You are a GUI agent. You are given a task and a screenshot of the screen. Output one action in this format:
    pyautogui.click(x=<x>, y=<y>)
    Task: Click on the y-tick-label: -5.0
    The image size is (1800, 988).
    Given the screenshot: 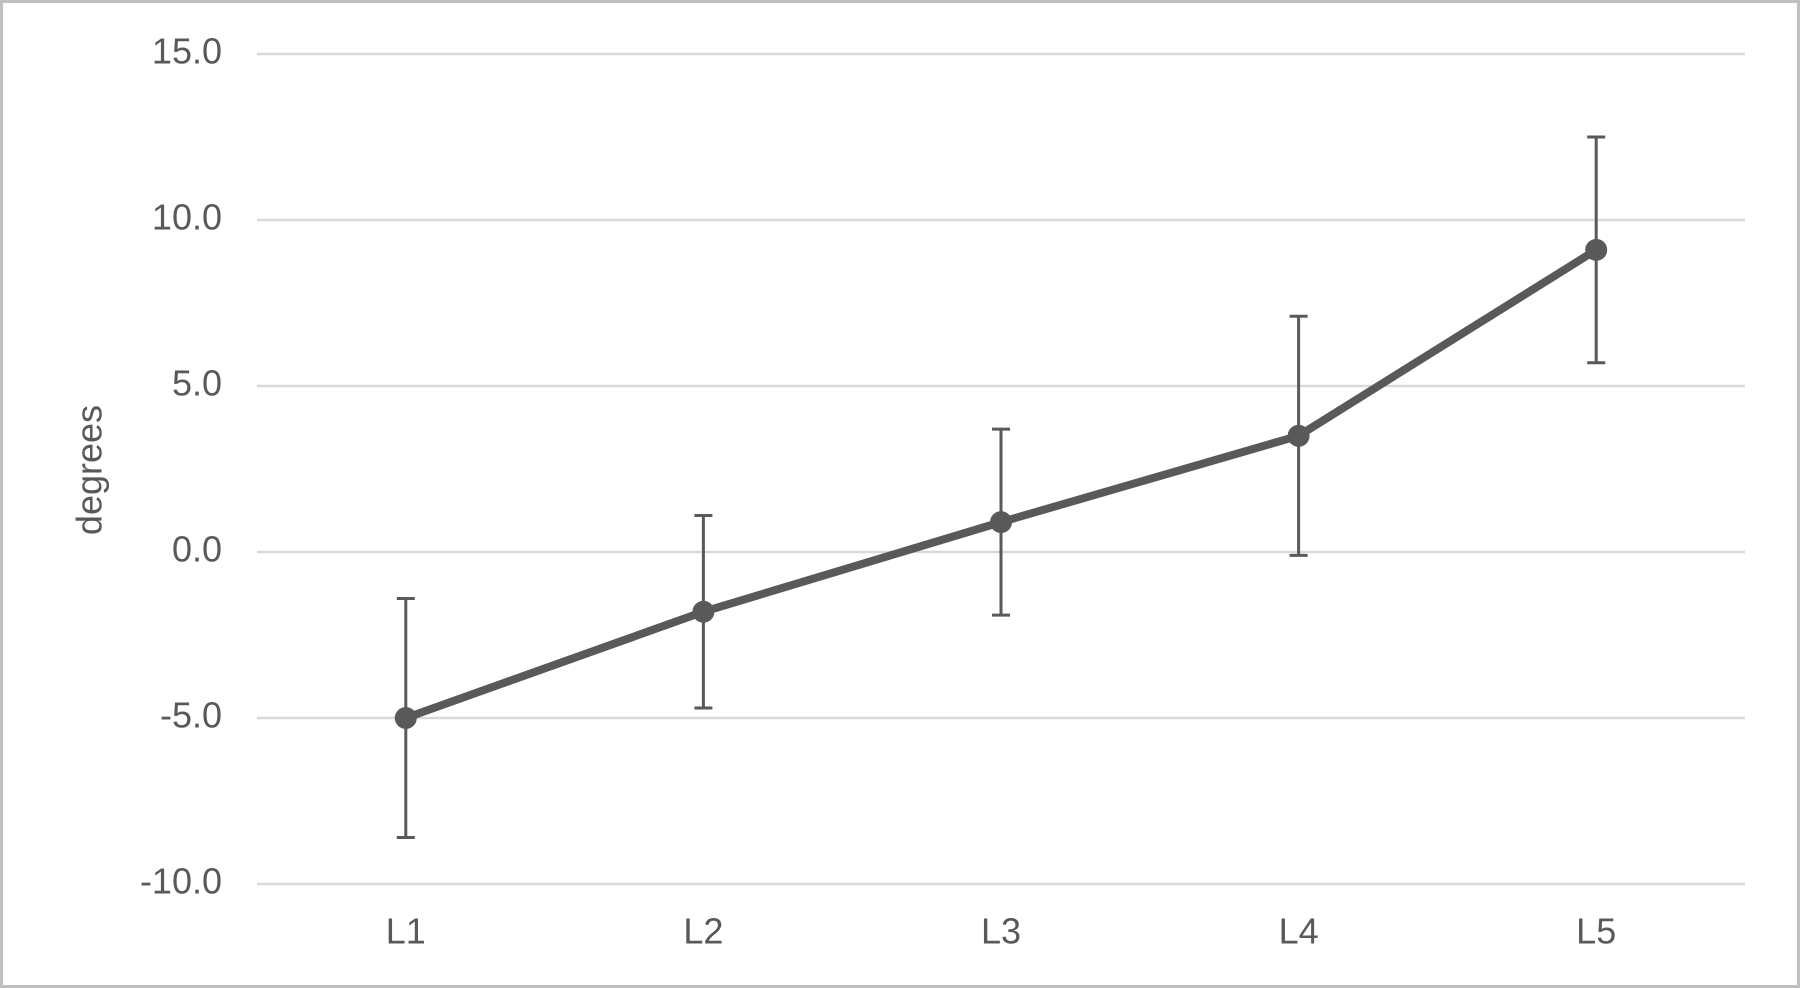 What is the action you would take?
    pyautogui.click(x=191, y=715)
    